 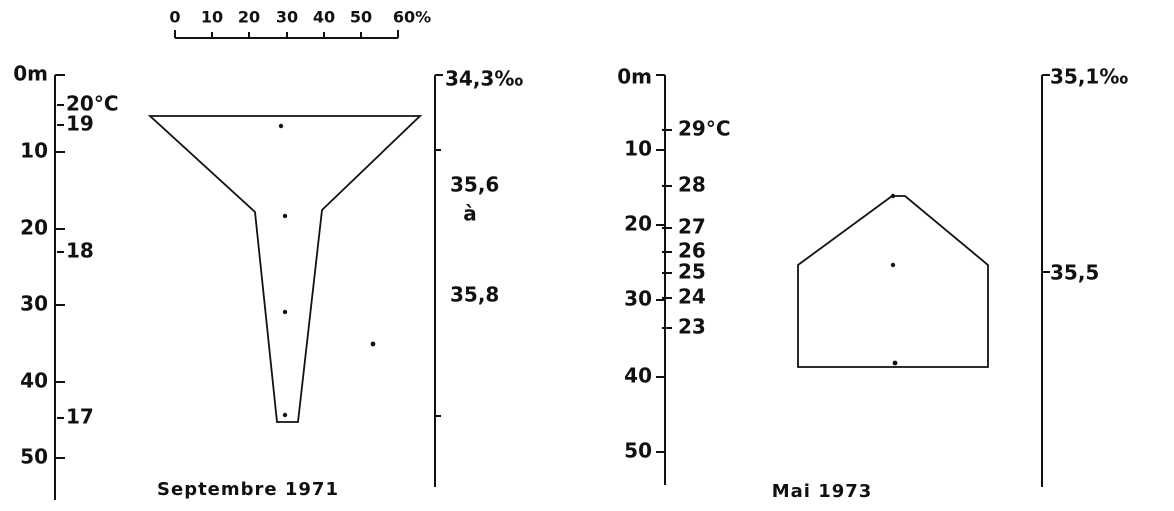 I want to click on temperature-label: 27, so click(x=692, y=227).